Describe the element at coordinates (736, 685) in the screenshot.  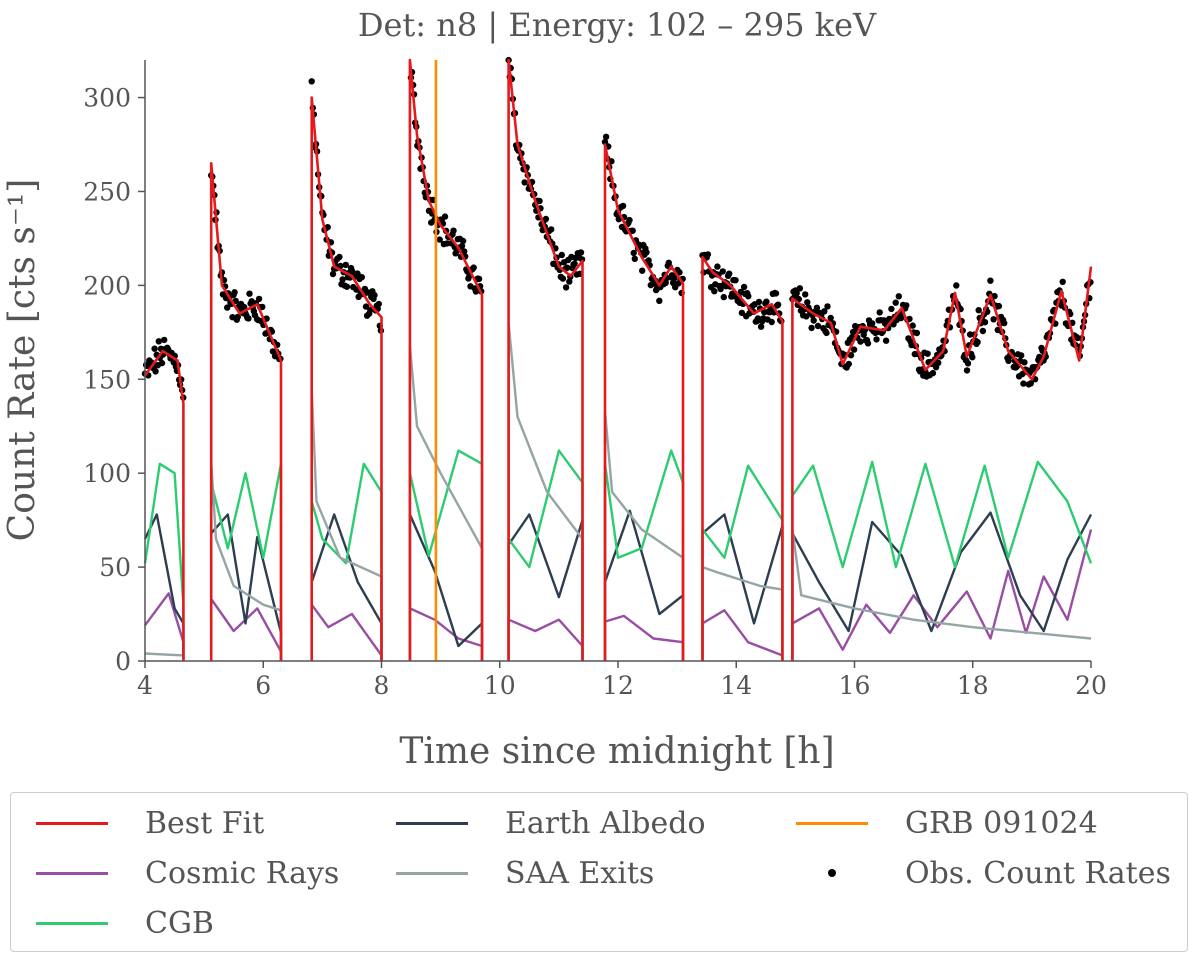
I see `x-tick-label: 14` at that location.